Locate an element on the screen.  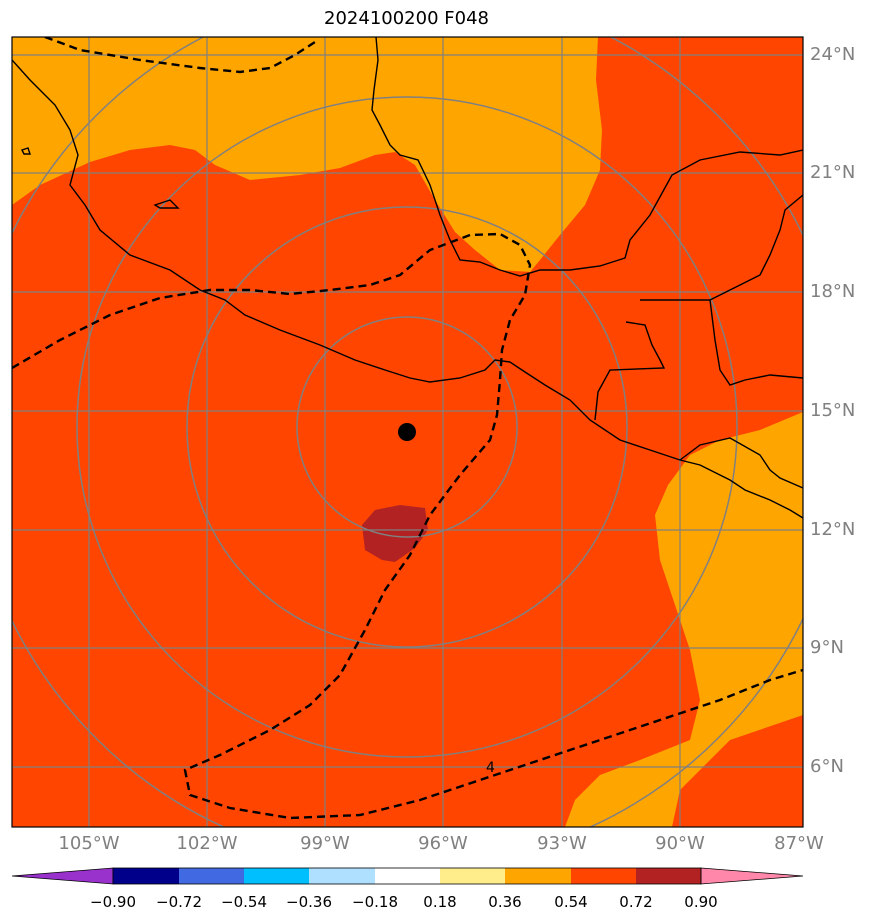
map-title: 2024100200 F048 is located at coordinates (406, 18).